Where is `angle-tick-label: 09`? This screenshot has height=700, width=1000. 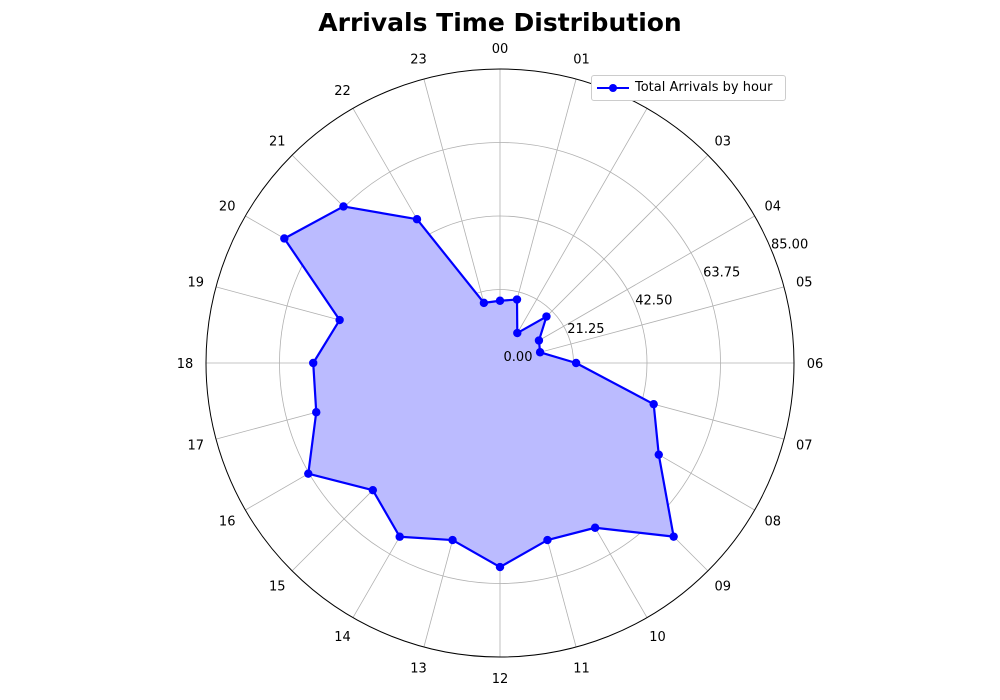
angle-tick-label: 09 is located at coordinates (722, 587).